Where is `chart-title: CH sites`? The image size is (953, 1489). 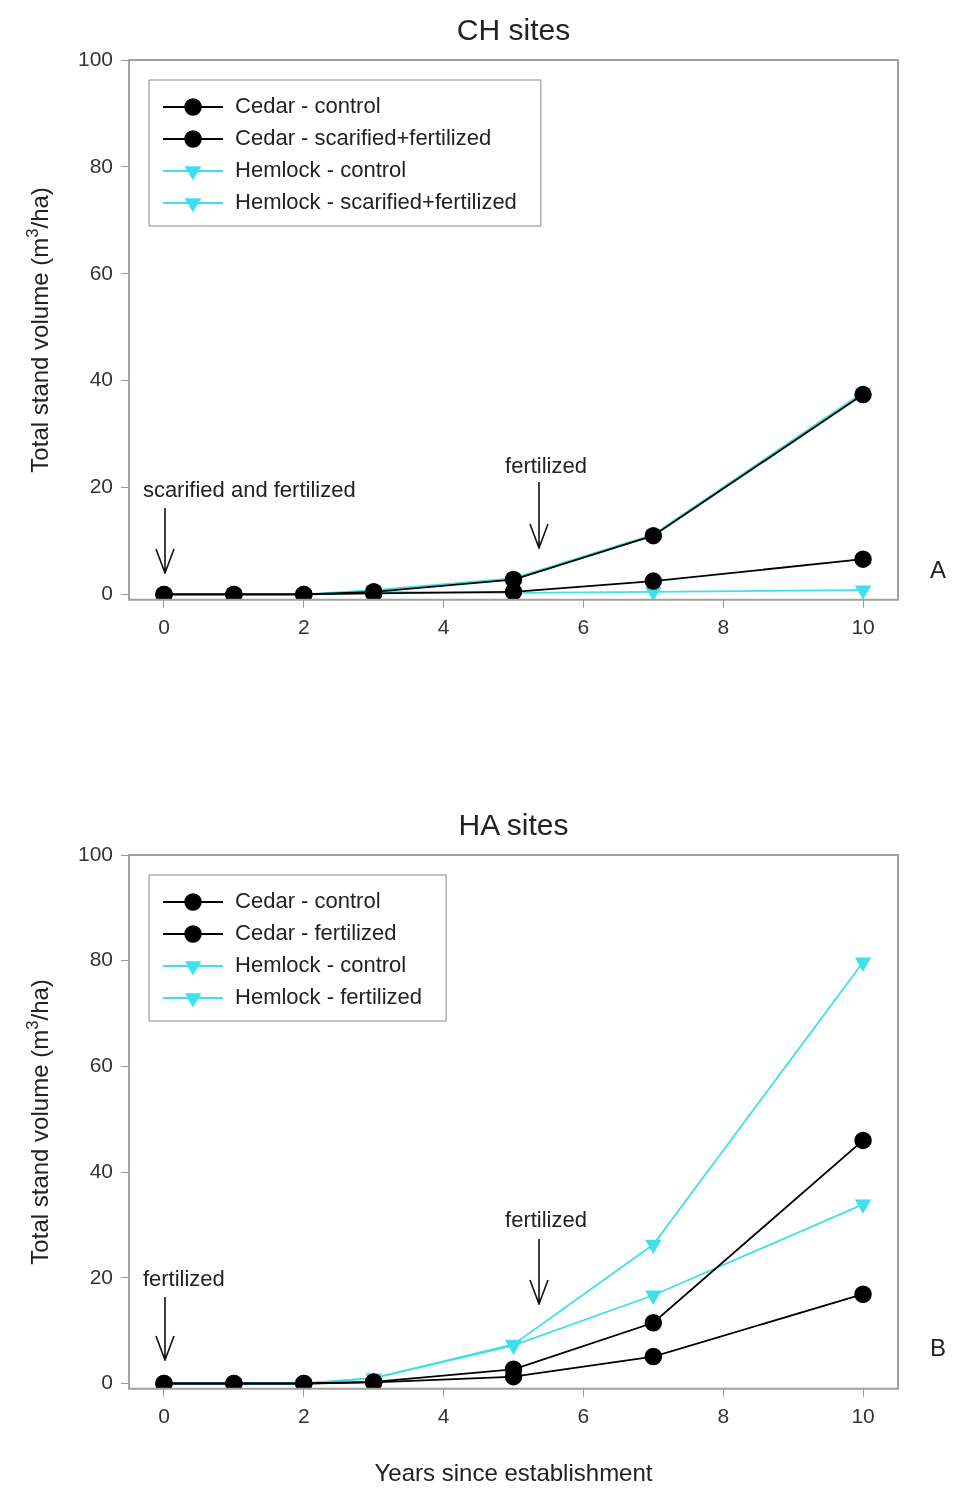
chart-title: CH sites is located at coordinates (513, 29).